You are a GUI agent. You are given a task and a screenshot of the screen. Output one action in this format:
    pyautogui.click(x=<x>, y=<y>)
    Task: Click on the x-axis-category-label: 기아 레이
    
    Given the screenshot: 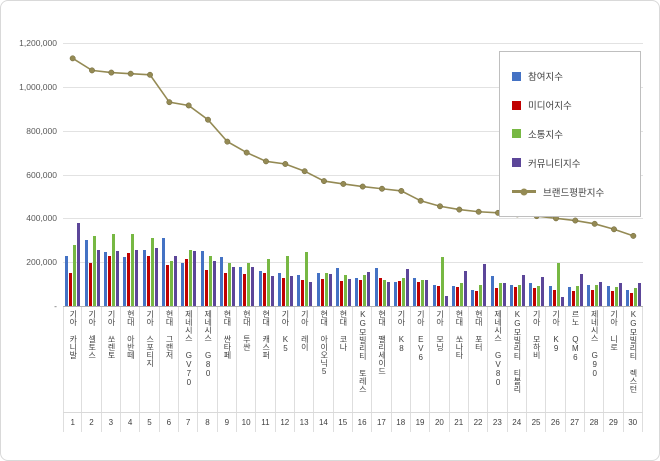 What is the action you would take?
    pyautogui.click(x=305, y=330)
    